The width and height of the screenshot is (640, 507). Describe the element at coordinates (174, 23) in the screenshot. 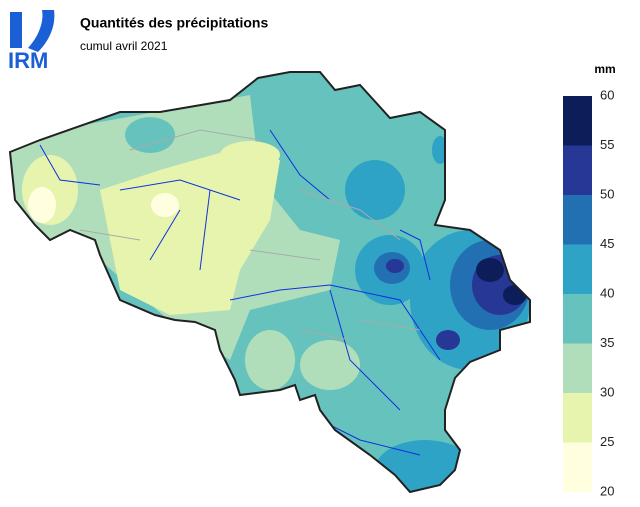

I see `title: Quantités des précipitations` at that location.